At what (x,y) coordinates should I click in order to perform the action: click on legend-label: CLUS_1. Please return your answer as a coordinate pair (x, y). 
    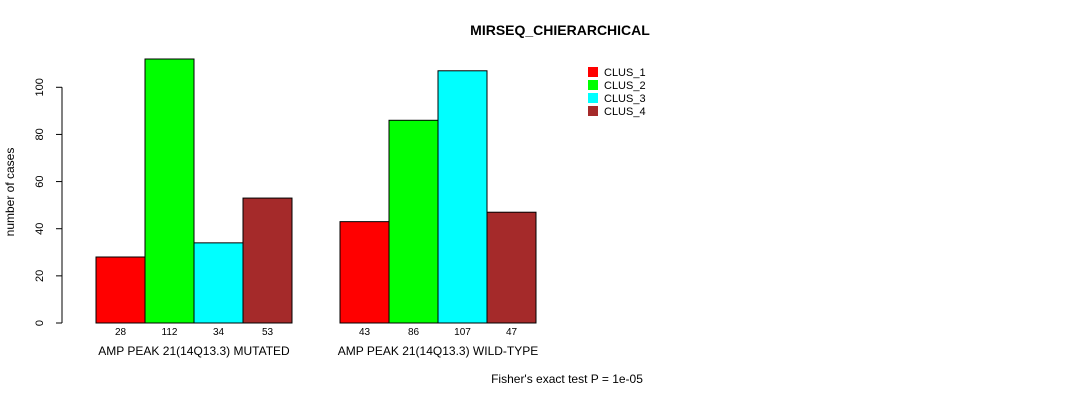
    Looking at the image, I should click on (625, 73).